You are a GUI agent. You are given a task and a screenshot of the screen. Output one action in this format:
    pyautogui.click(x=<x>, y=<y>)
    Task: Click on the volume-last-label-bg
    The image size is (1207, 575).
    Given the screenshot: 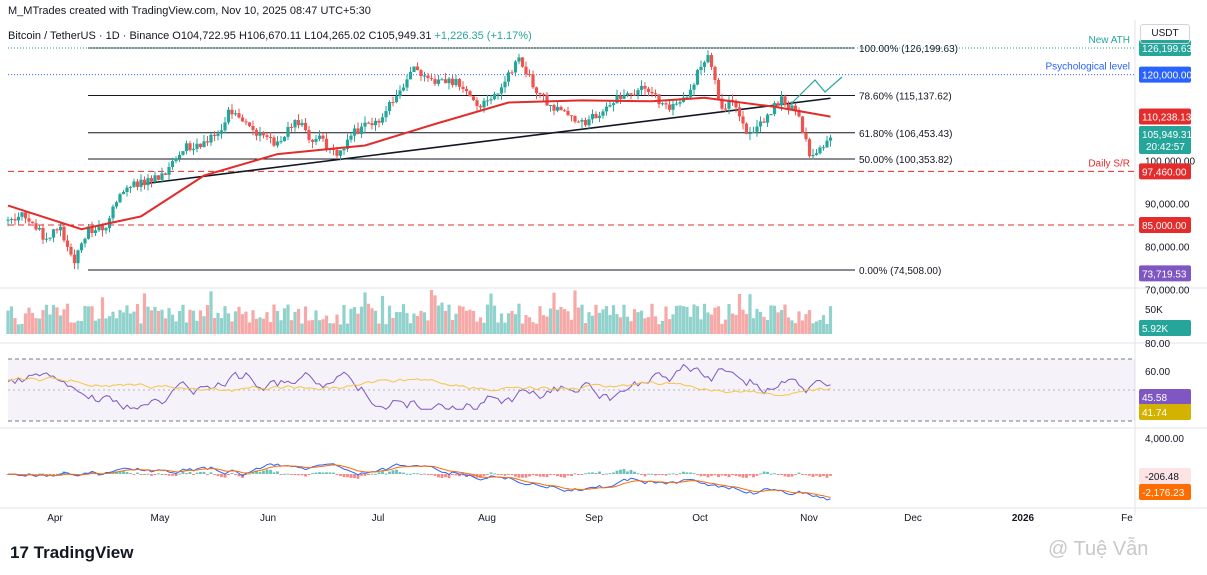 What is the action you would take?
    pyautogui.click(x=1165, y=328)
    